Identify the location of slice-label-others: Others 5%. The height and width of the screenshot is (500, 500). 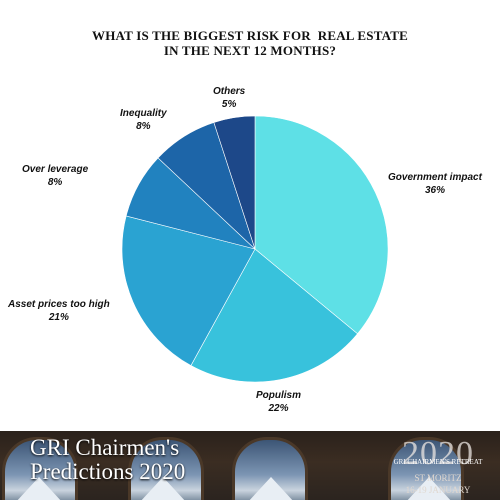
(229, 98).